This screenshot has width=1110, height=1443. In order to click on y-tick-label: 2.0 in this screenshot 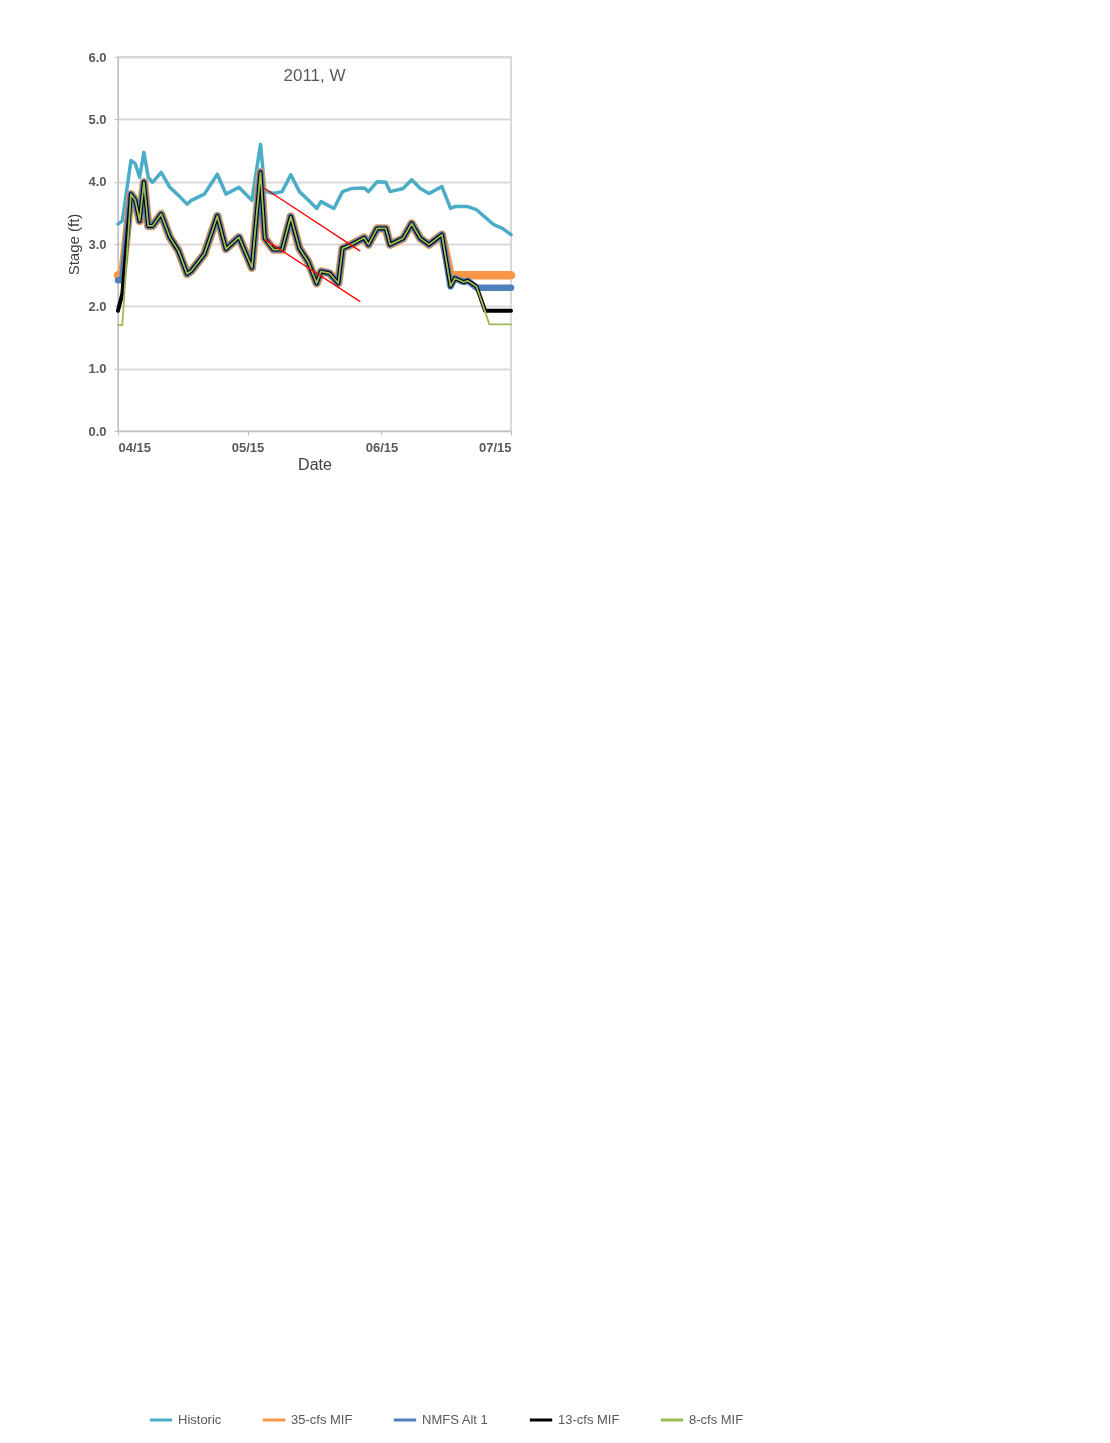, I will do `click(97, 306)`.